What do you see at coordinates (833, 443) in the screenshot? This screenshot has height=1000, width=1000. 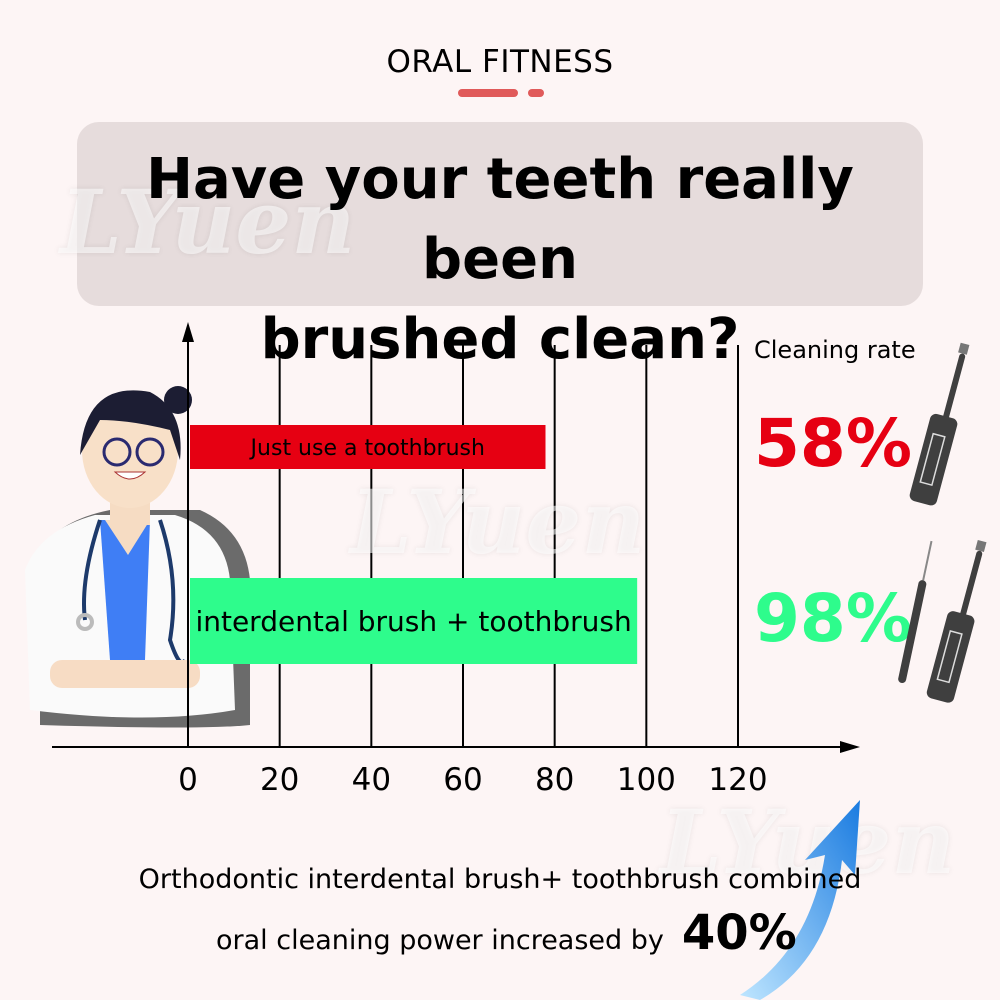 I see `rate-label-toothbrush: 58%` at bounding box center [833, 443].